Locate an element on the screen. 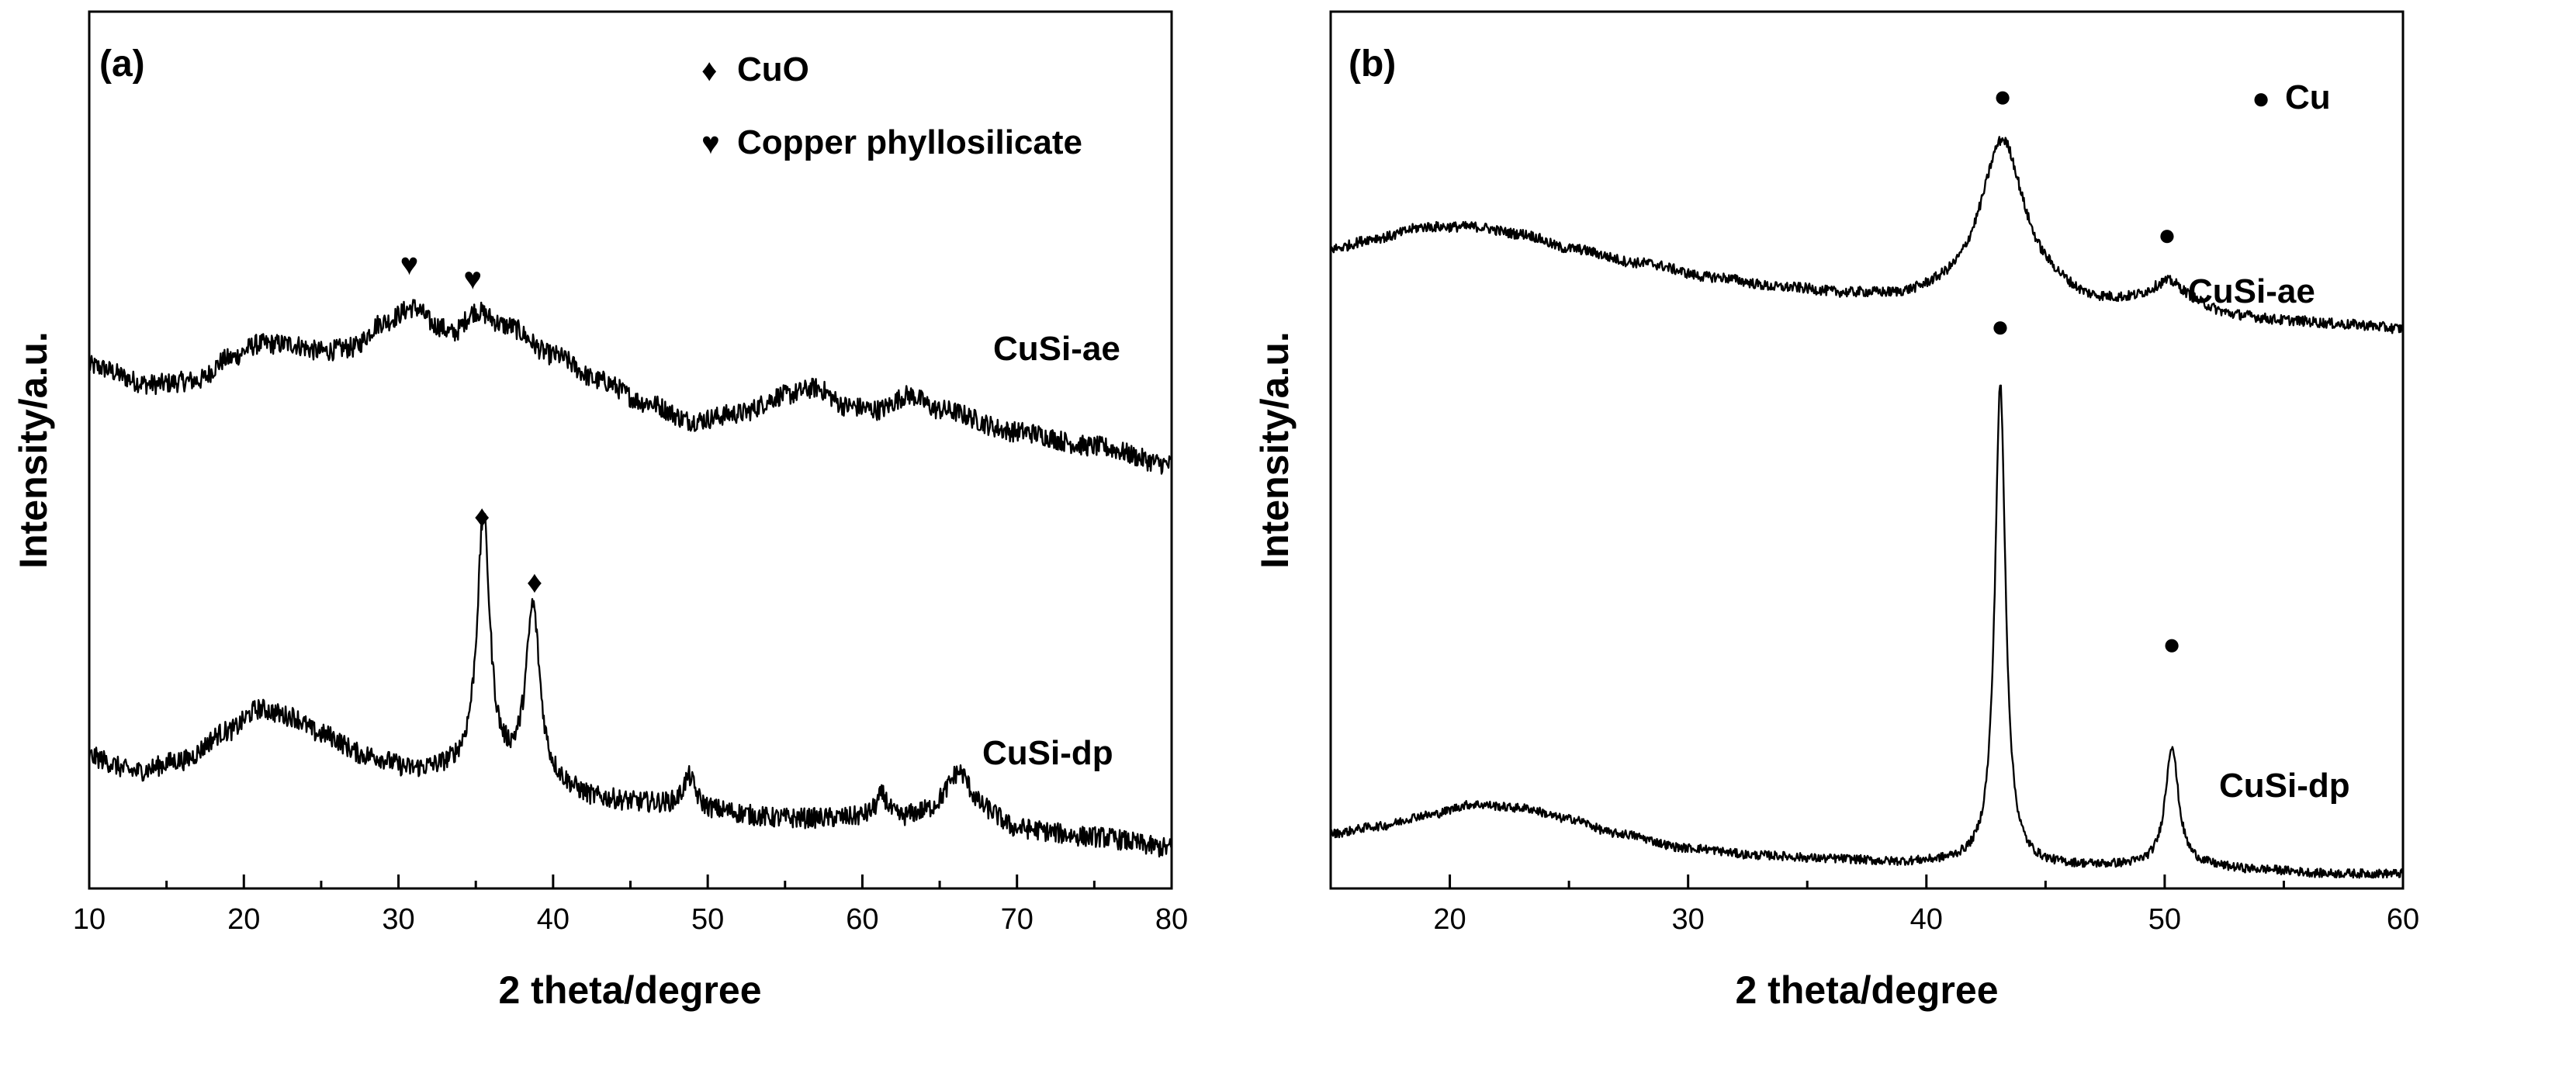 The height and width of the screenshot is (1084, 2576). panel-b-x-axis-ticks: 20 30 40 50 60 is located at coordinates (1926, 905).